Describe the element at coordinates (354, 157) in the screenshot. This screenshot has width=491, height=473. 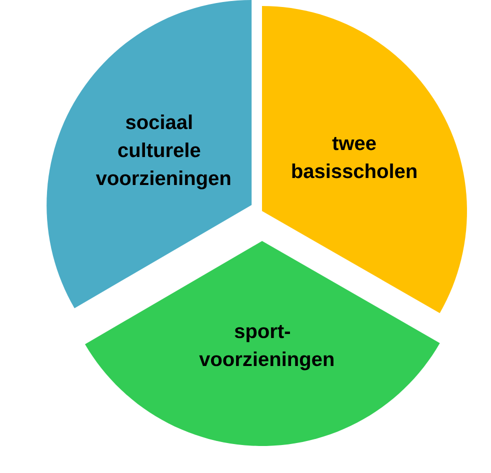
I see `slice-label: twee basisscholen` at that location.